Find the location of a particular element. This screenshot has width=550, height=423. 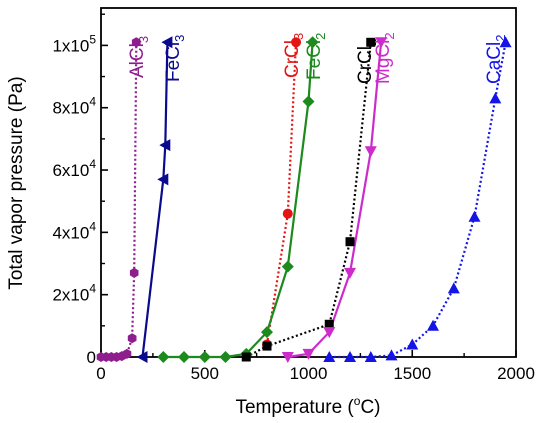

series-line-crcl3 is located at coordinates (281, 193).